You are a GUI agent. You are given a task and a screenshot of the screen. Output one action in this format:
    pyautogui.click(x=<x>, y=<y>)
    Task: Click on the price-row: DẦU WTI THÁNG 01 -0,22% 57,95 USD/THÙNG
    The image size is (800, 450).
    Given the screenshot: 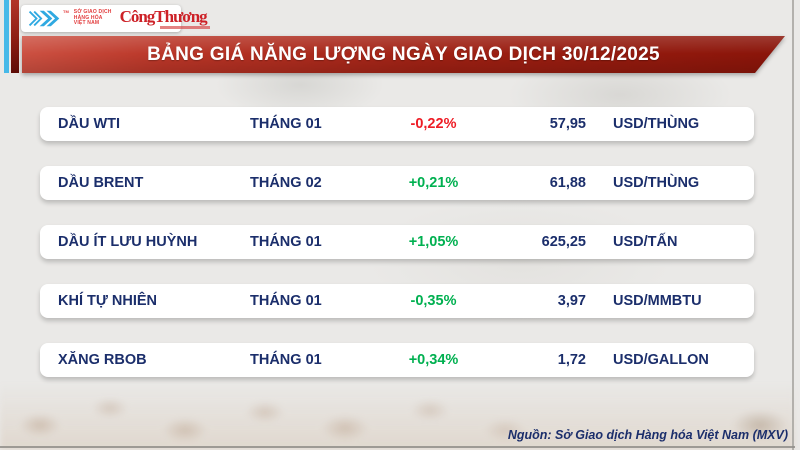 What is the action you would take?
    pyautogui.click(x=397, y=124)
    